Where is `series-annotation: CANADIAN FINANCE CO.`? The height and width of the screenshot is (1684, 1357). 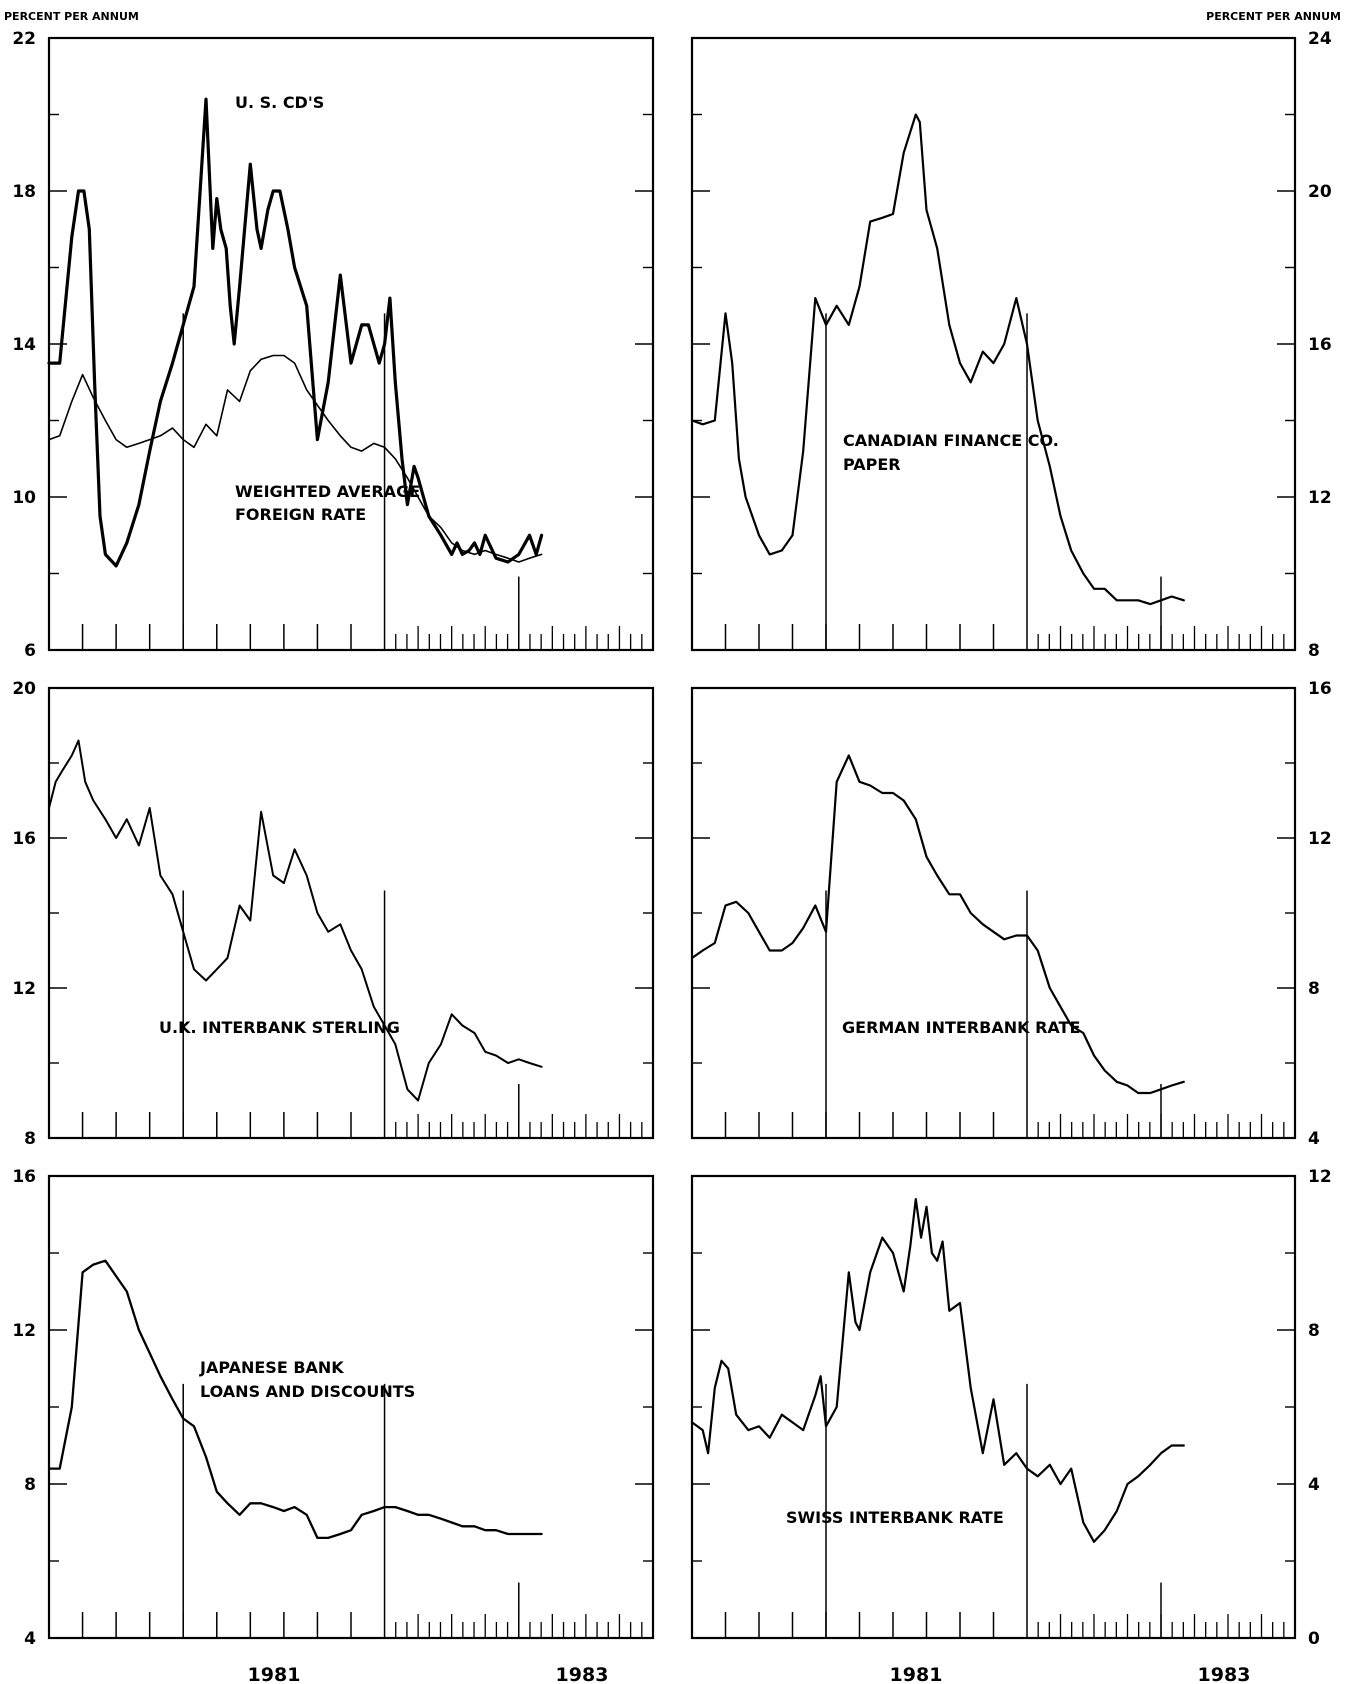
series-annotation: CANADIAN FINANCE CO. is located at coordinates (951, 440).